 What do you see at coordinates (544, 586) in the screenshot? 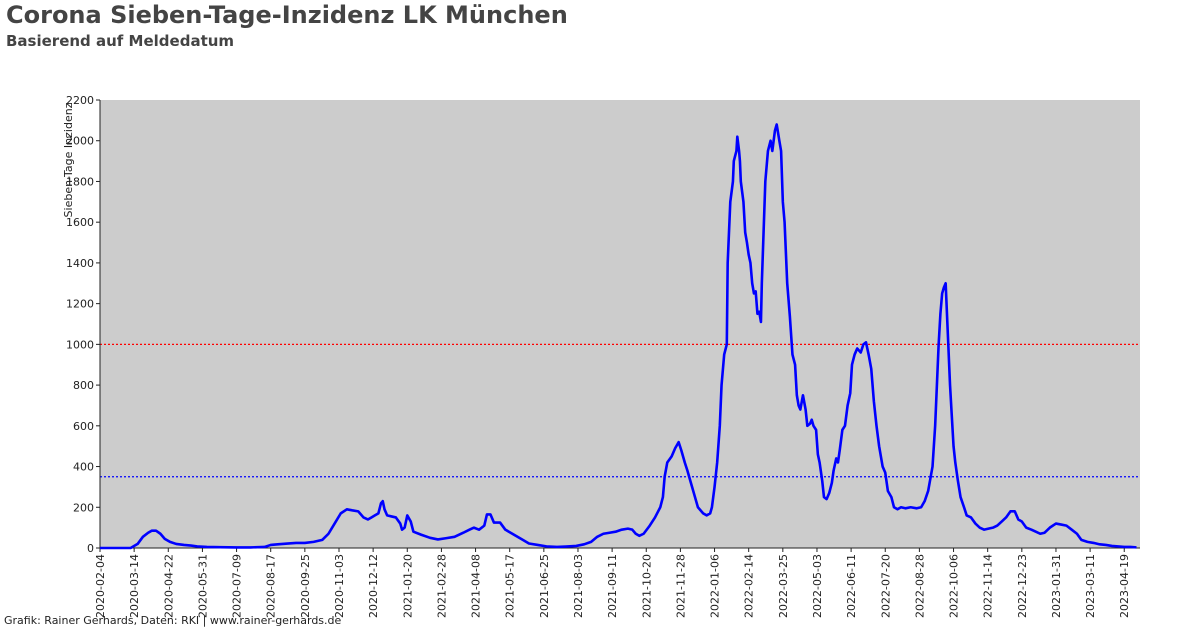
I see `x-tick-label: 2021-06-25` at bounding box center [544, 586].